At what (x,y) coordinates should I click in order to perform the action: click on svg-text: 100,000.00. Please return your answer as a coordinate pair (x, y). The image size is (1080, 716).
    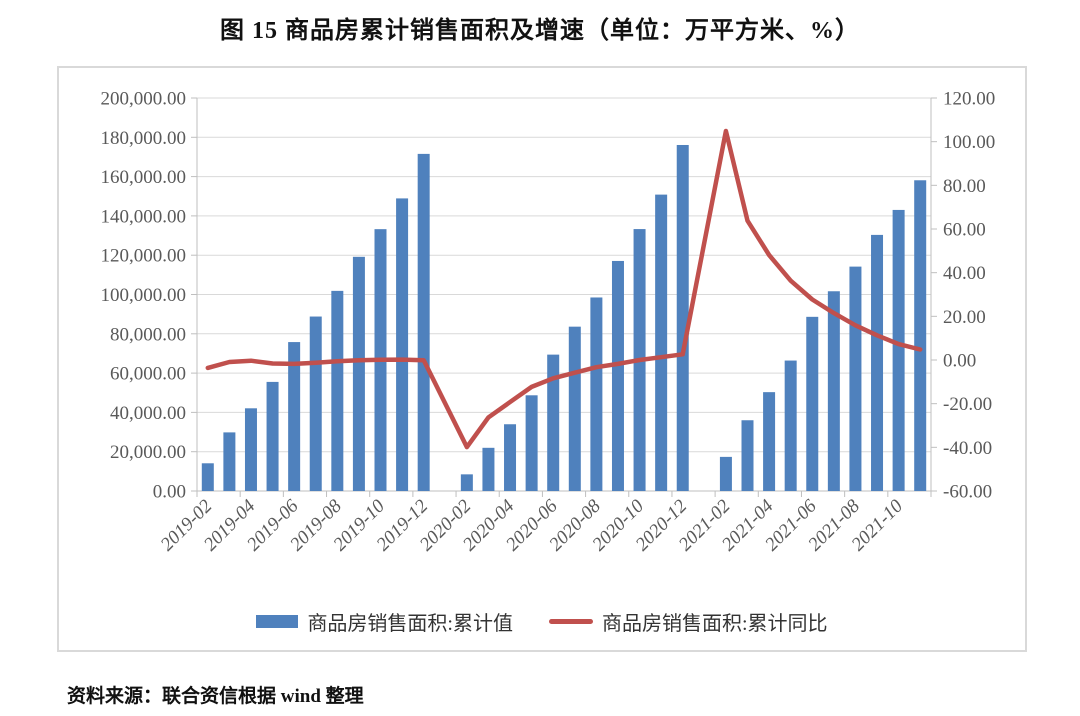
    Looking at the image, I should click on (144, 295).